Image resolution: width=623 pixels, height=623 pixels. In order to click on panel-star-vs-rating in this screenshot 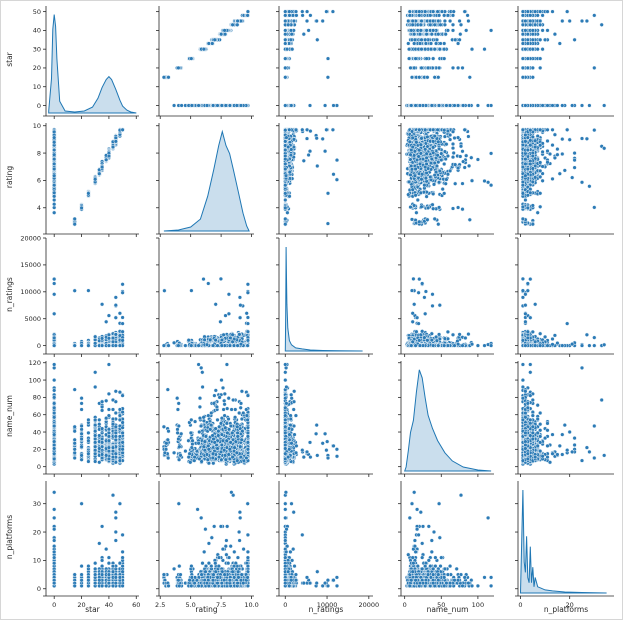, I will do `click(205, 62)`.